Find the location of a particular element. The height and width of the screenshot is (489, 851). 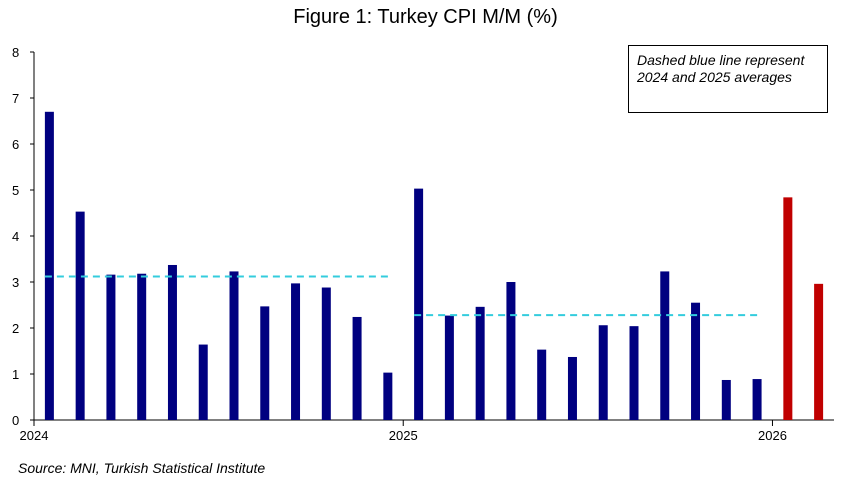

y-tick-label: 2 is located at coordinates (15, 328).